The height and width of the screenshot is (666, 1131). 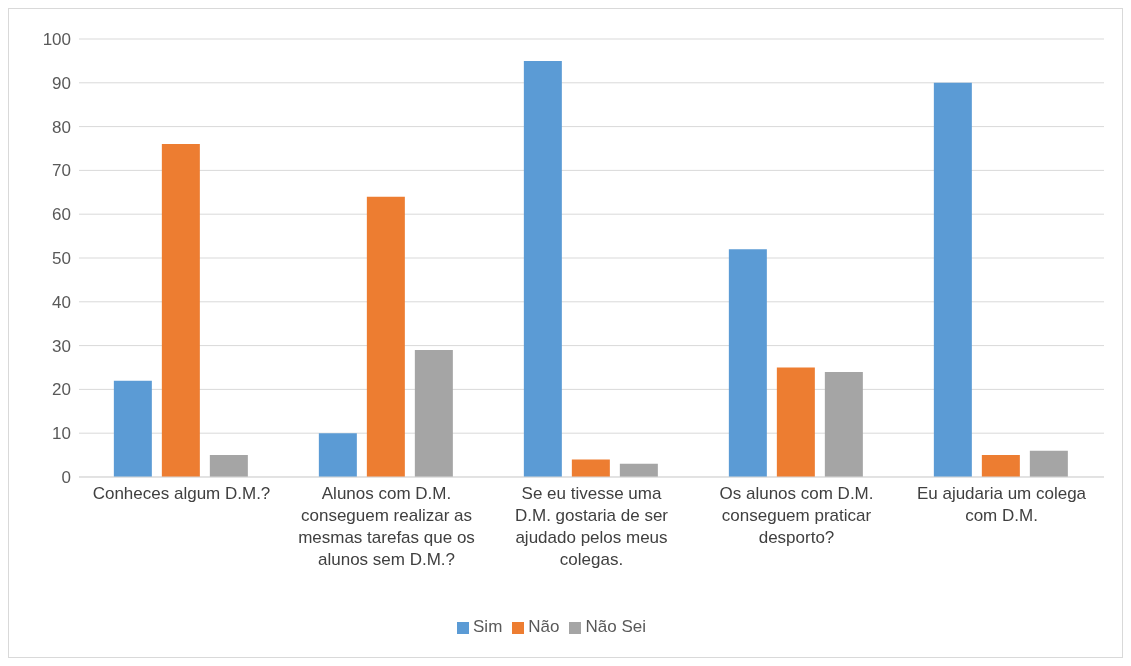 I want to click on legend-label: Sim, so click(x=488, y=626).